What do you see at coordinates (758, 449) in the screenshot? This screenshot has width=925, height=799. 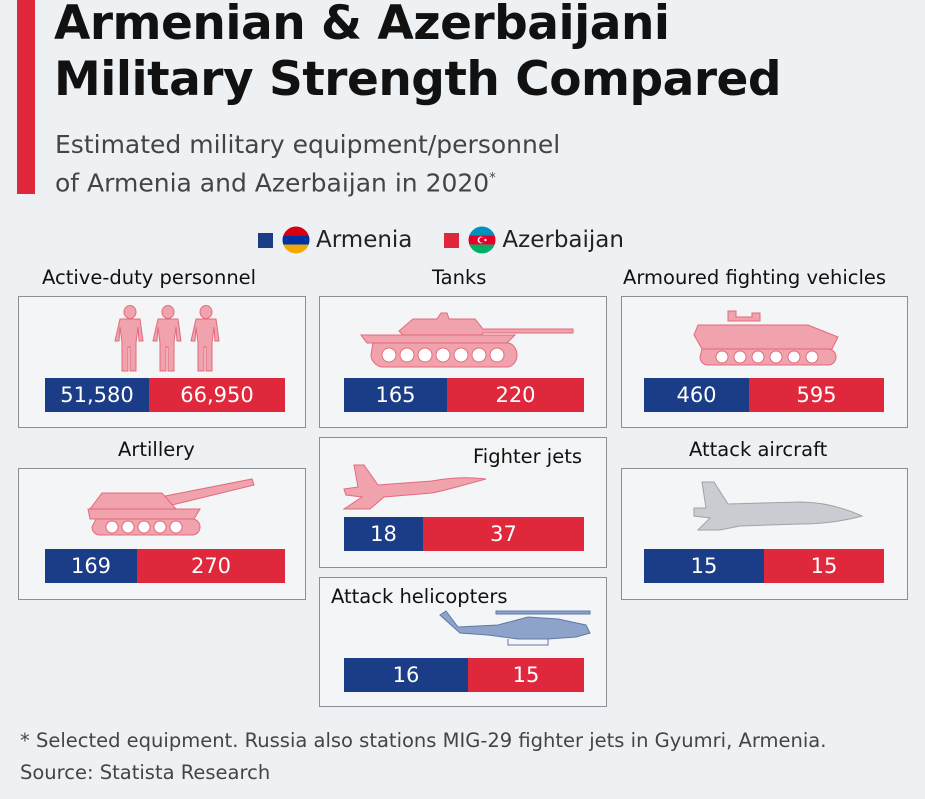 I see `panel-title-attack-aircraft: Attack aircraft` at bounding box center [758, 449].